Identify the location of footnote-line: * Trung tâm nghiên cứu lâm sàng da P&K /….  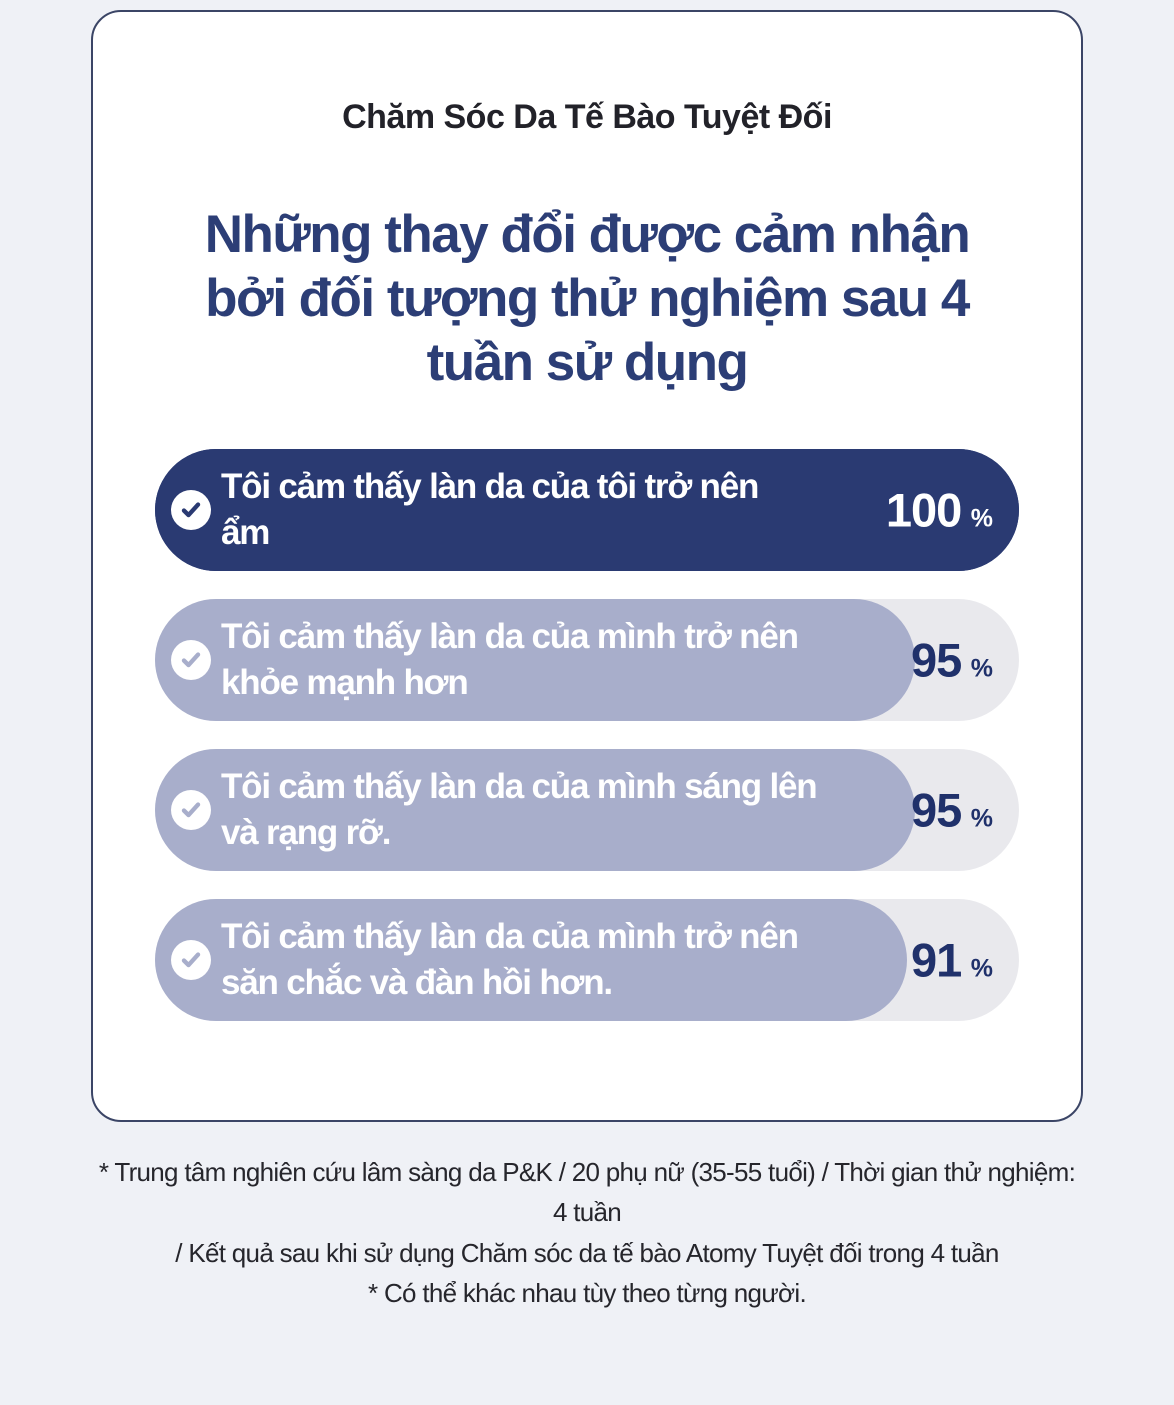
(587, 1172).